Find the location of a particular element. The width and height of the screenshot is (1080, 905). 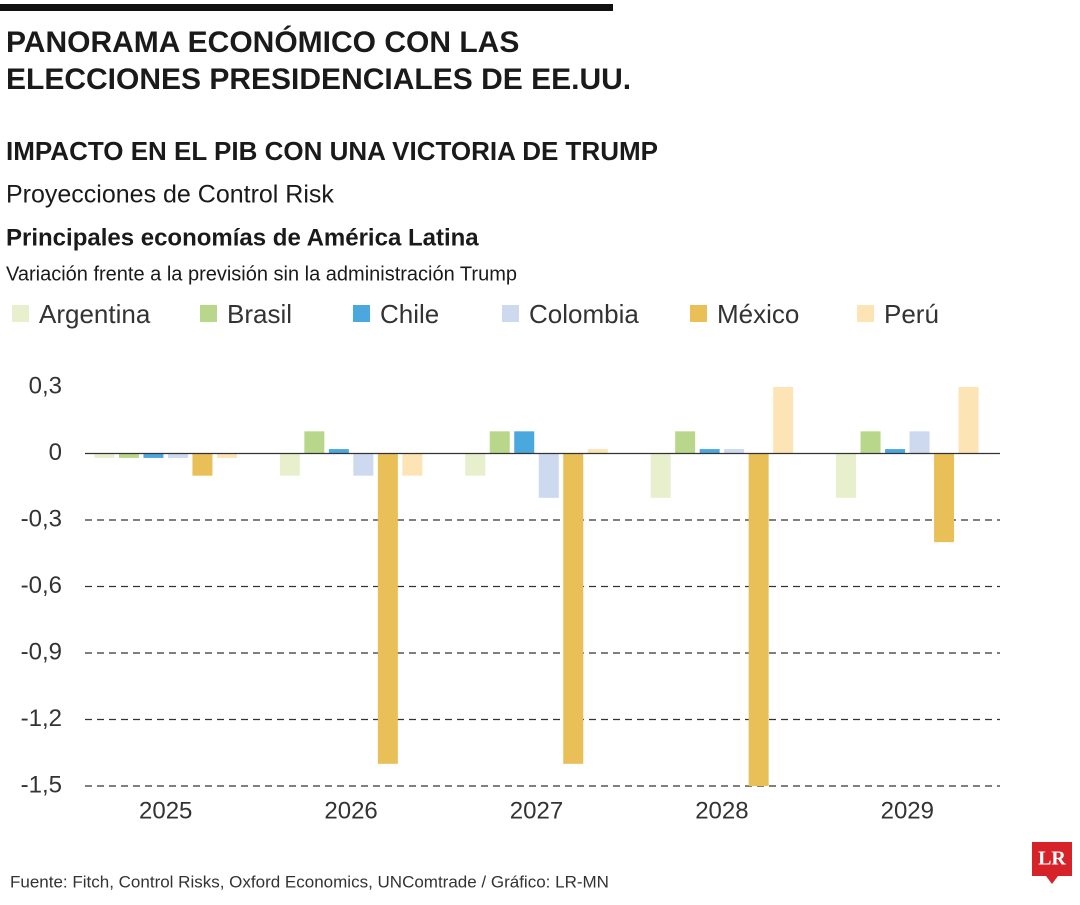

legend-label: Colombia is located at coordinates (584, 314).